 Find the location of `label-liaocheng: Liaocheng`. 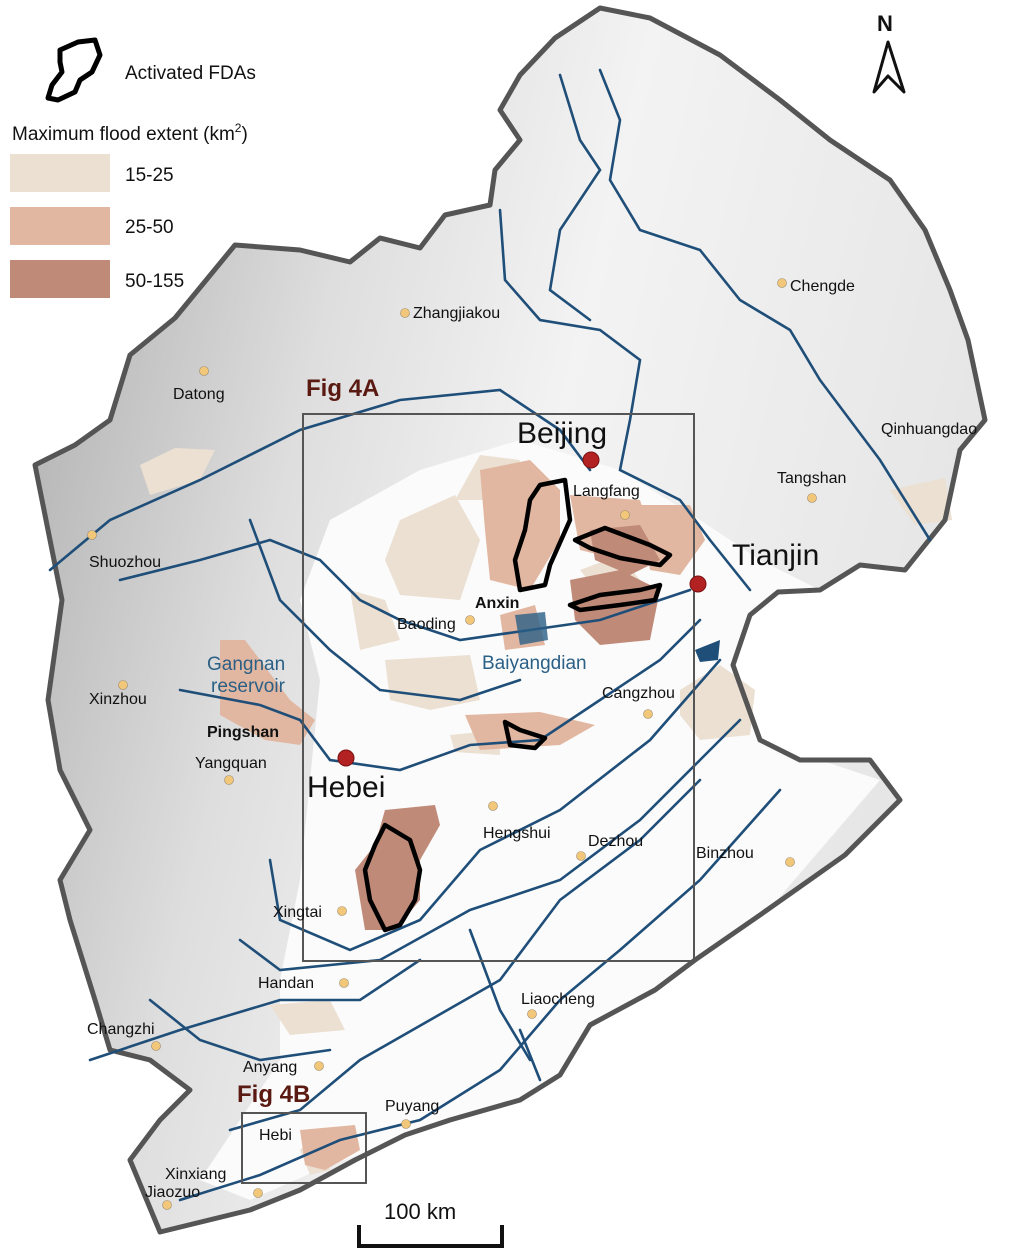

label-liaocheng: Liaocheng is located at coordinates (558, 999).